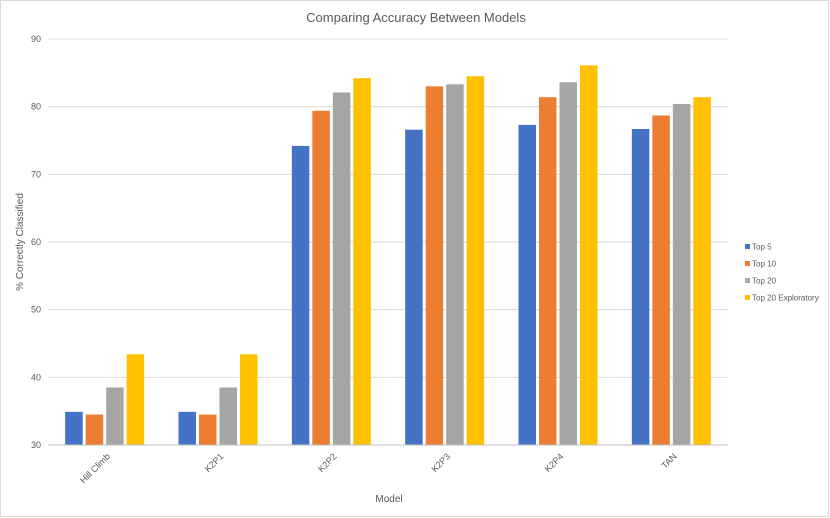 The width and height of the screenshot is (830, 518). I want to click on x-axis-ticks: Hill Climb K2P1 K2P2 K2P3 K2P4 TAN, so click(378, 468).